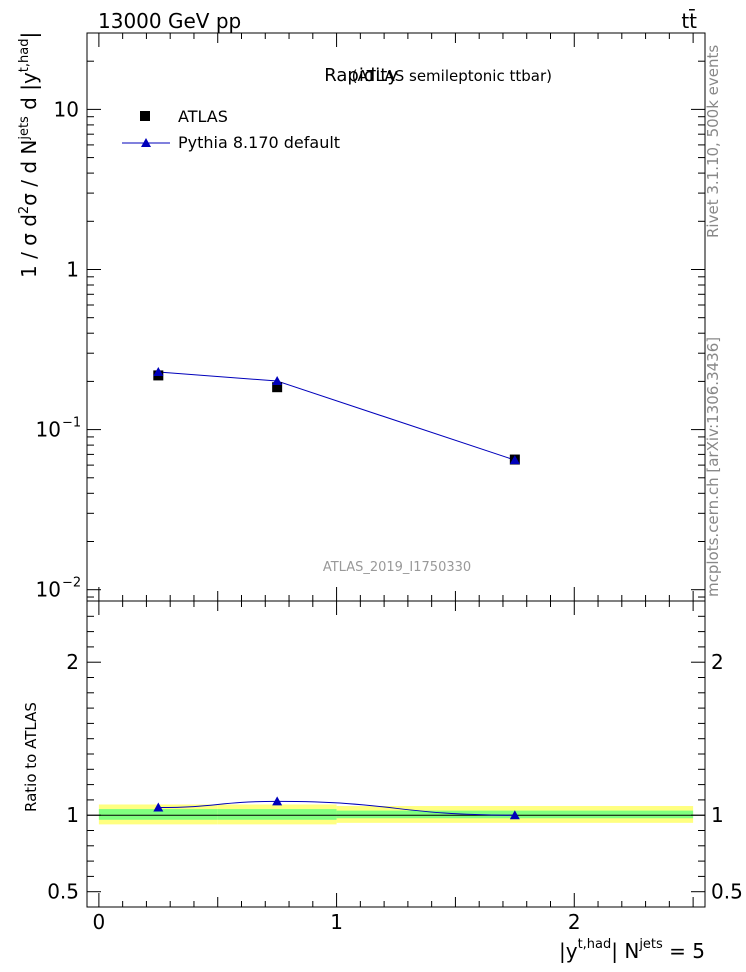 The height and width of the screenshot is (972, 746). Describe the element at coordinates (99, 922) in the screenshot. I see `x-tick-label: 0` at that location.